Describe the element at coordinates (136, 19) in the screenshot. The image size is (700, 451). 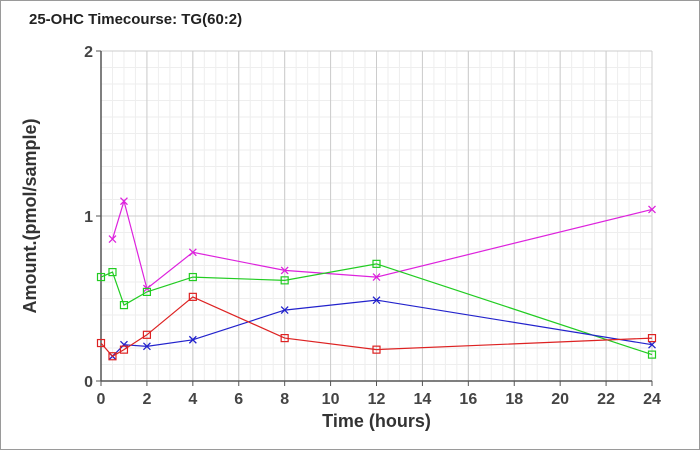
I see `chart-title: 25-OHC Timecourse: TG(60:2)` at that location.